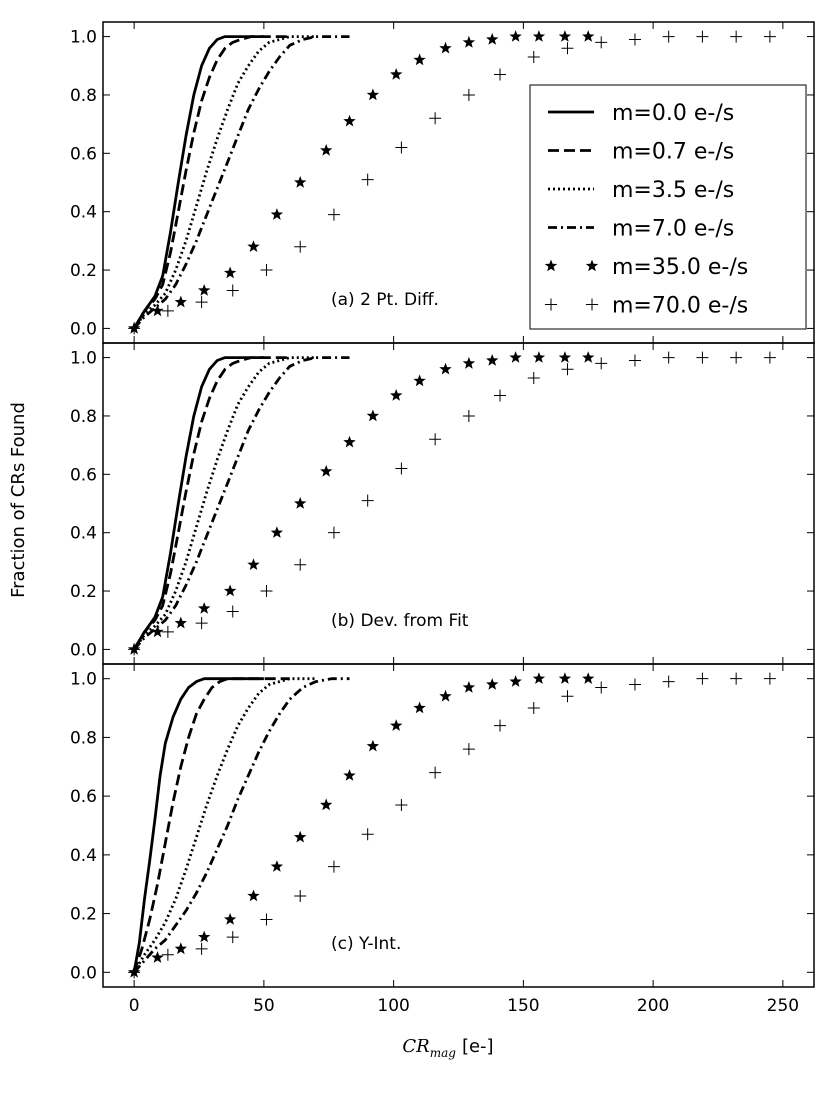 The height and width of the screenshot is (1099, 830). I want to click on legend-label: m=70.0 e-/s, so click(680, 306).